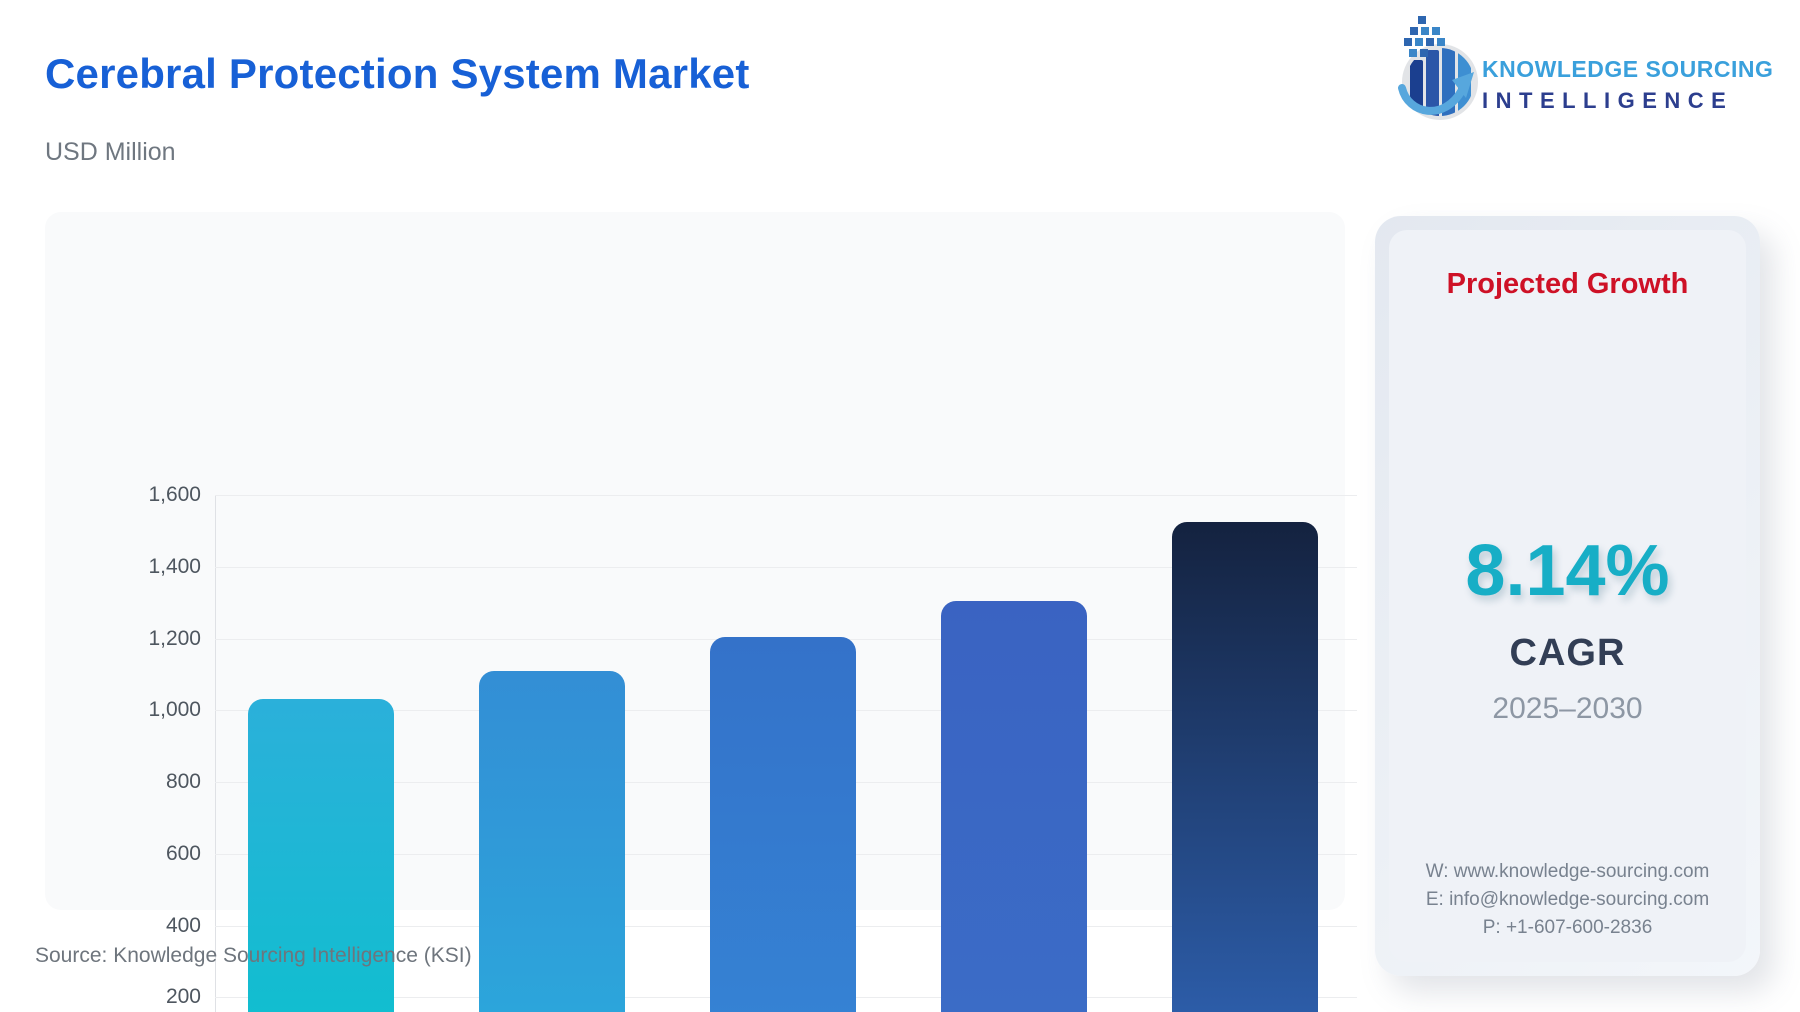 This screenshot has width=1800, height=1012. What do you see at coordinates (174, 494) in the screenshot?
I see `y-tick-label: 1,600` at bounding box center [174, 494].